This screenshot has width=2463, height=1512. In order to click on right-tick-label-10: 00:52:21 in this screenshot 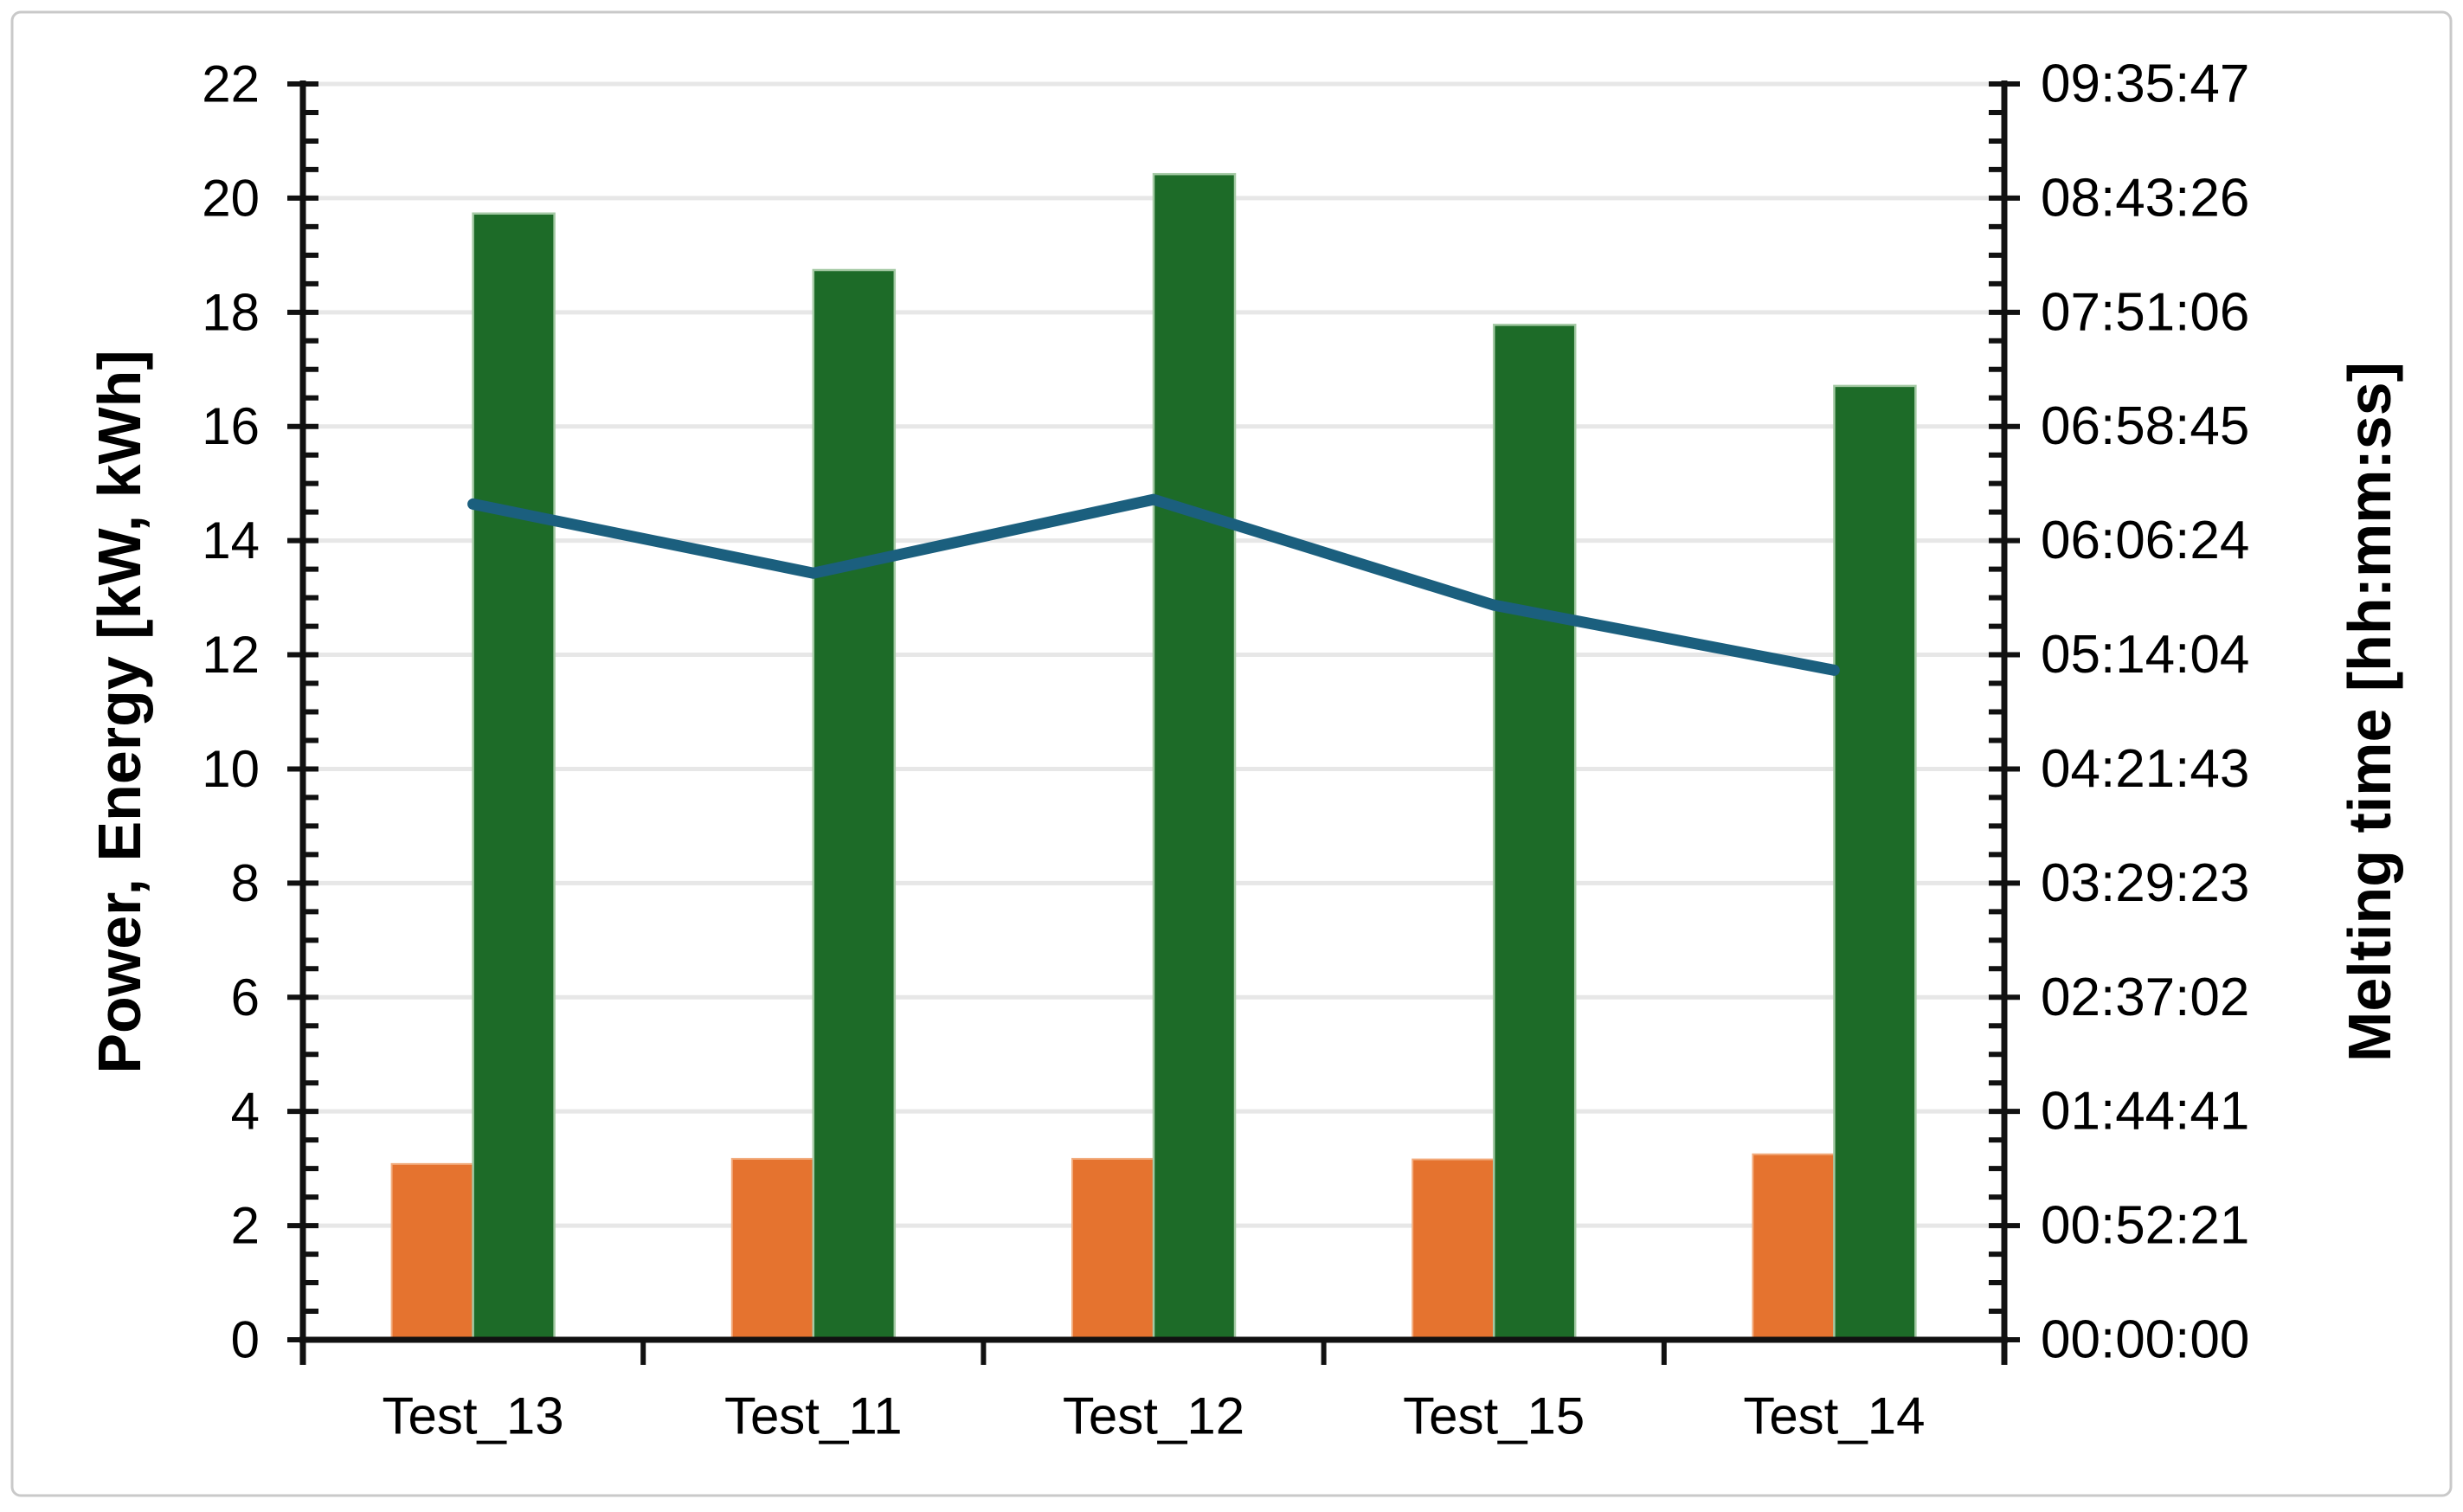, I will do `click(2145, 1226)`.